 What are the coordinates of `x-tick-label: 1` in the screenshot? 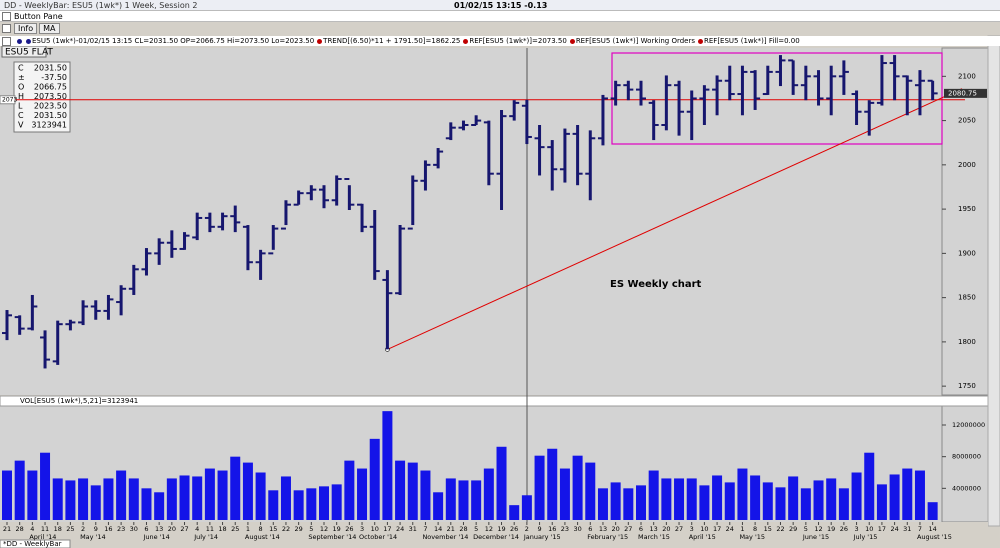 It's located at (742, 529).